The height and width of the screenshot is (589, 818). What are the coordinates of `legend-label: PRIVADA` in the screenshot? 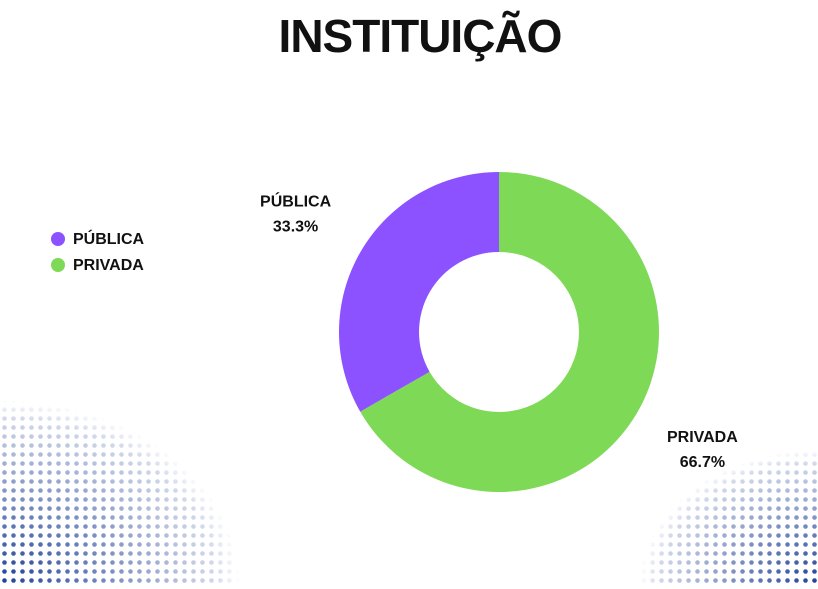 It's located at (108, 265).